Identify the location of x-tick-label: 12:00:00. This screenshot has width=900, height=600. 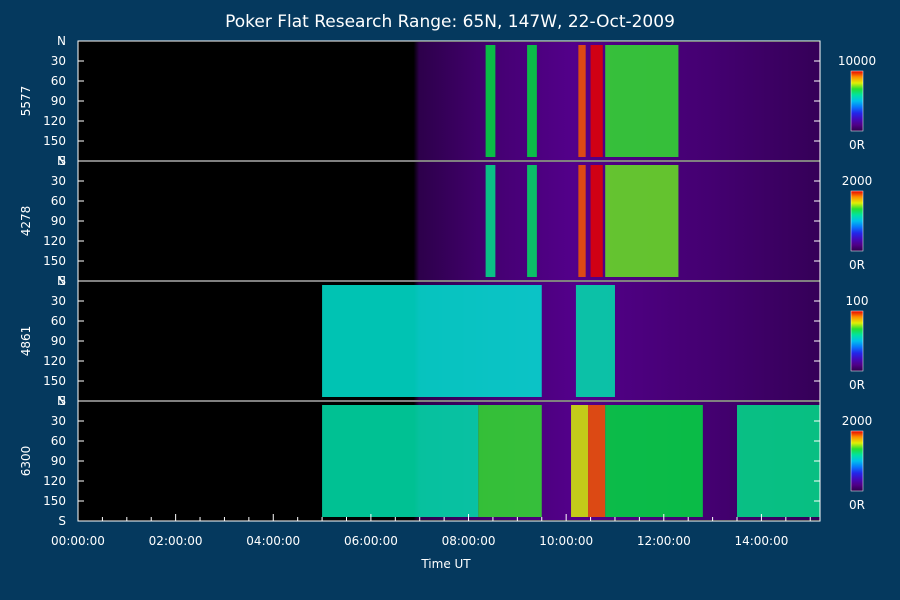
(664, 541).